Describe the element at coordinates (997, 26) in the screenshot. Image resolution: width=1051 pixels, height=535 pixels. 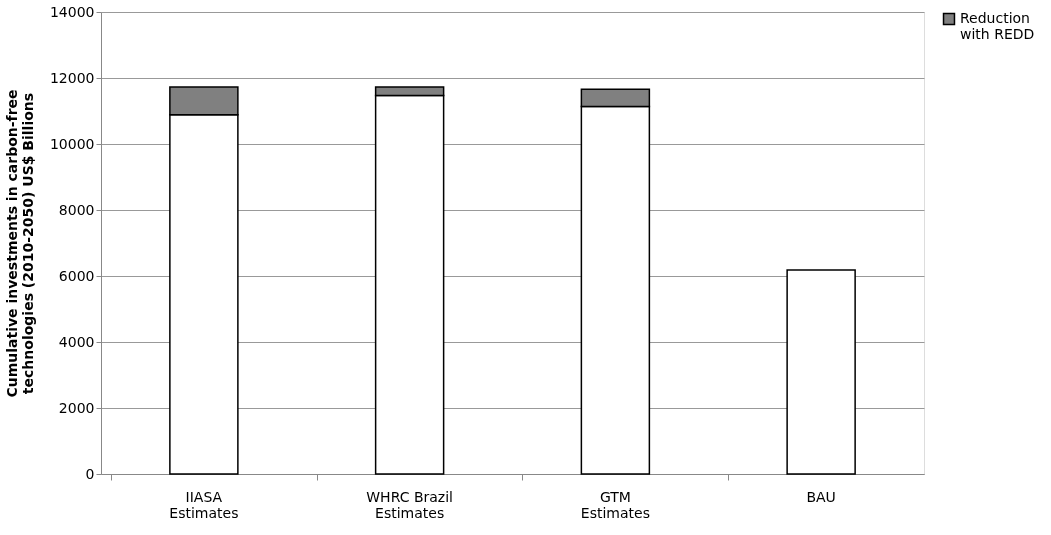
I see `legend-label: Reduction with REDD` at that location.